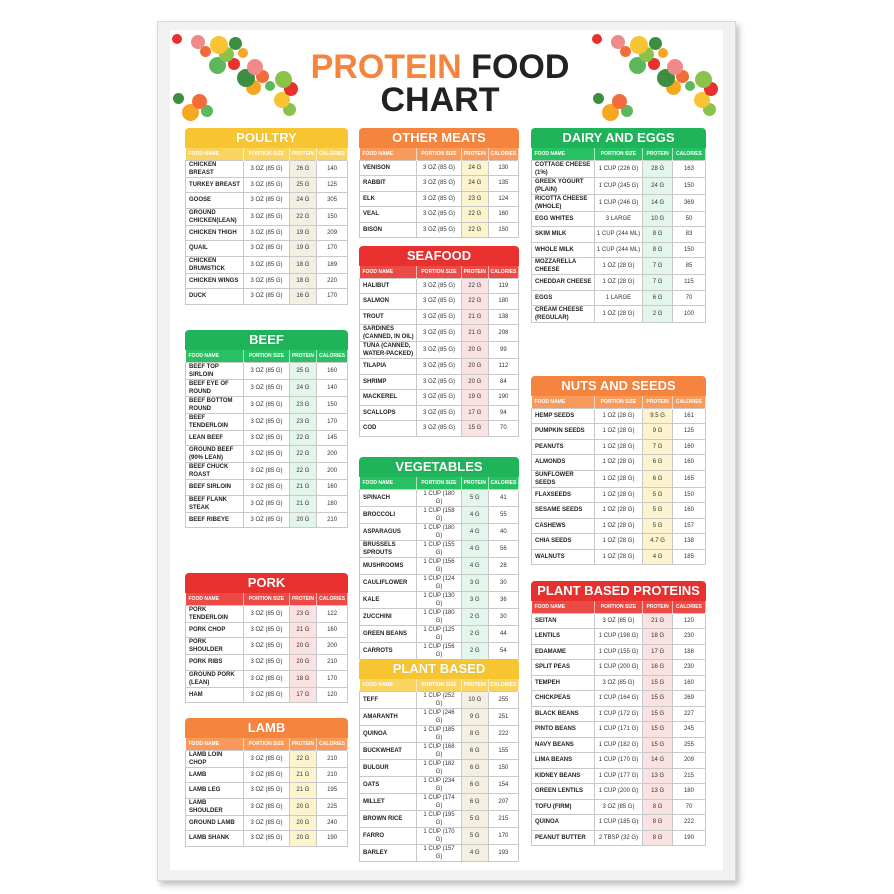 The width and height of the screenshot is (894, 894). I want to click on calories-cell: 140, so click(332, 168).